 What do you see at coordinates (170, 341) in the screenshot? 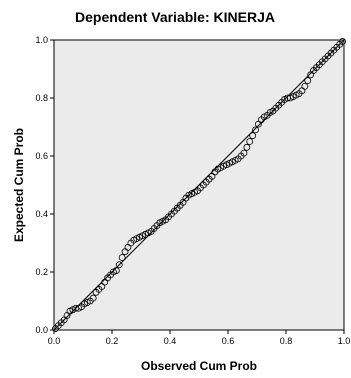
I see `x-tick-label: 0.4` at bounding box center [170, 341].